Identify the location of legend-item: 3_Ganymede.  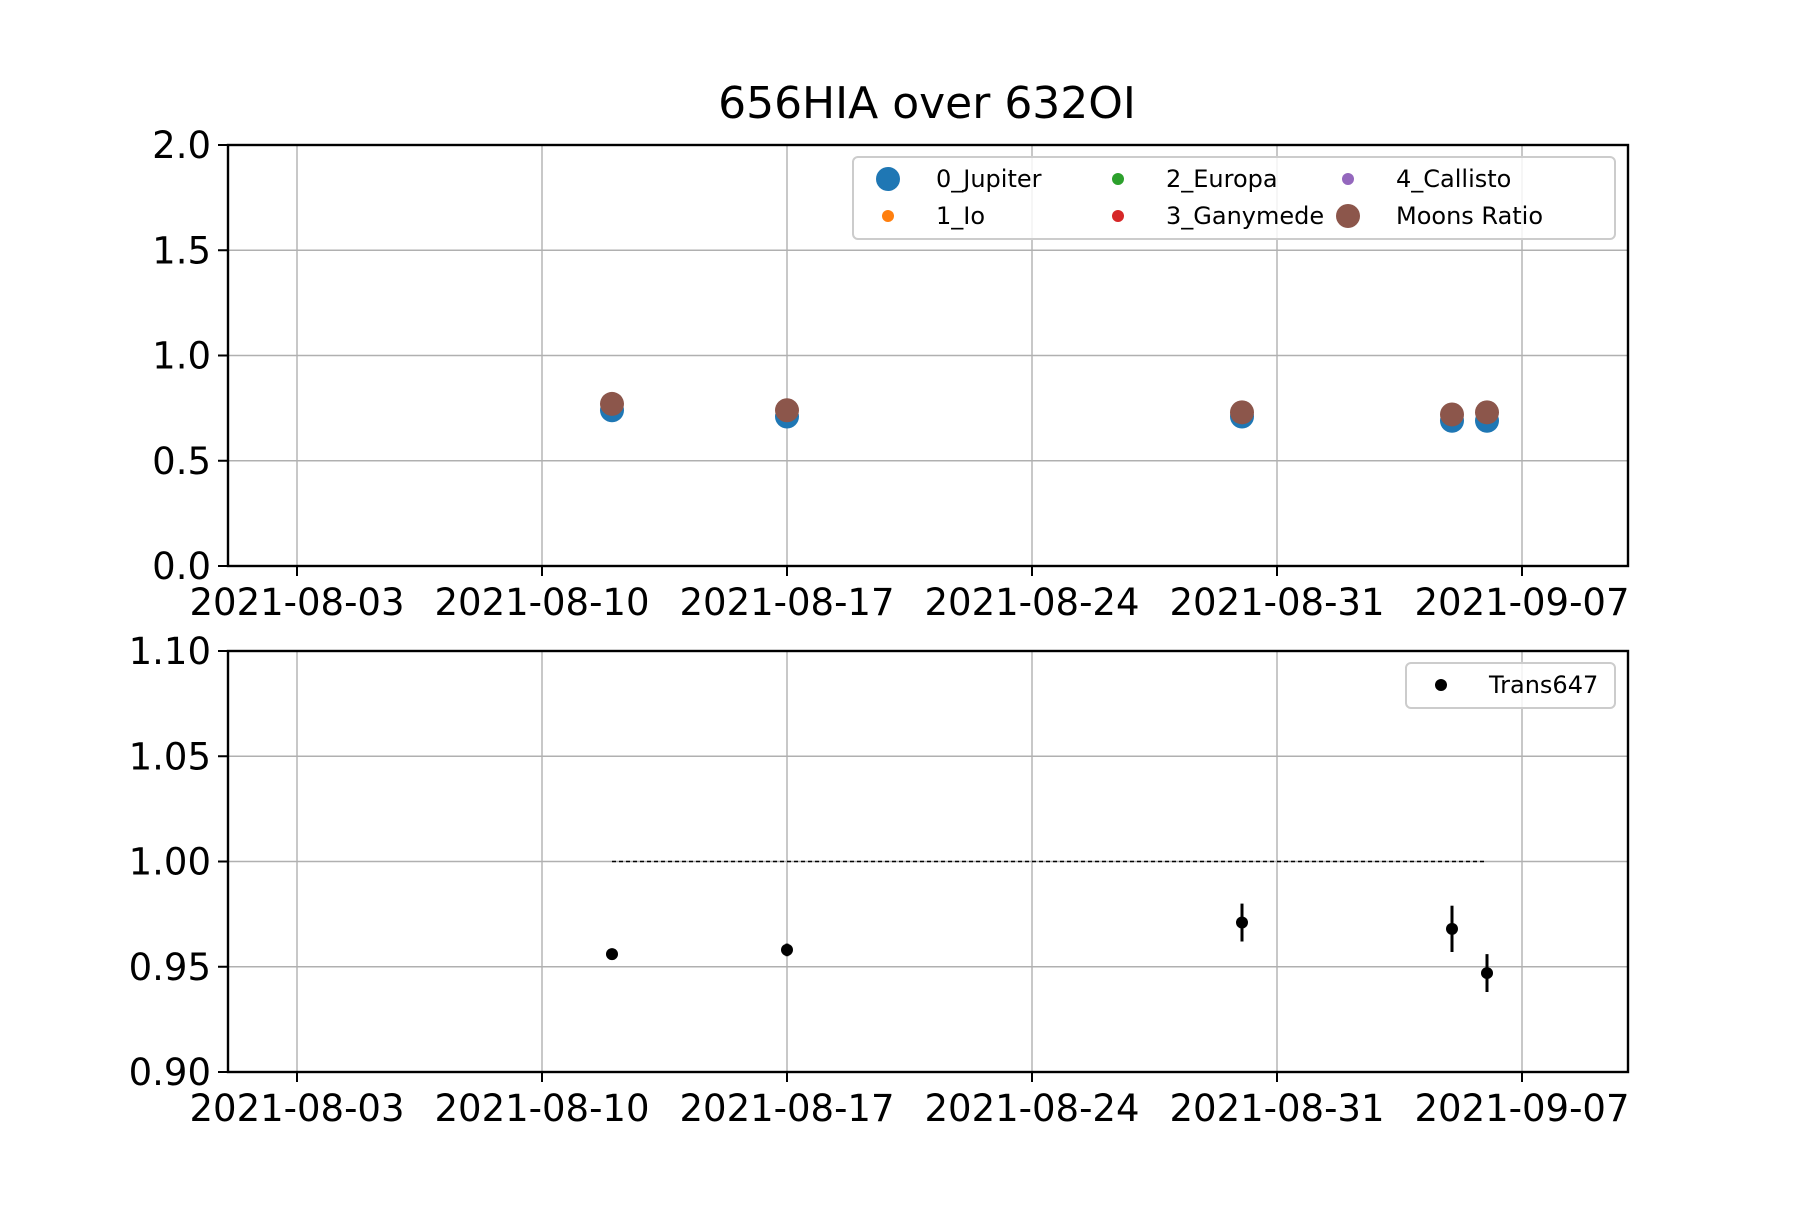
(1218, 216).